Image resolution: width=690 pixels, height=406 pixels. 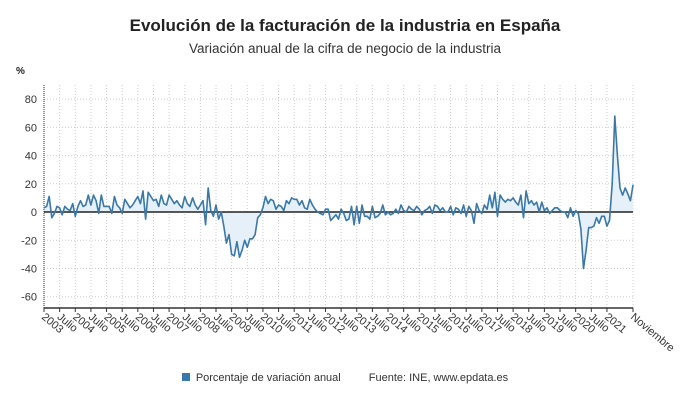 I want to click on y-tick-label: -20, so click(x=29, y=241).